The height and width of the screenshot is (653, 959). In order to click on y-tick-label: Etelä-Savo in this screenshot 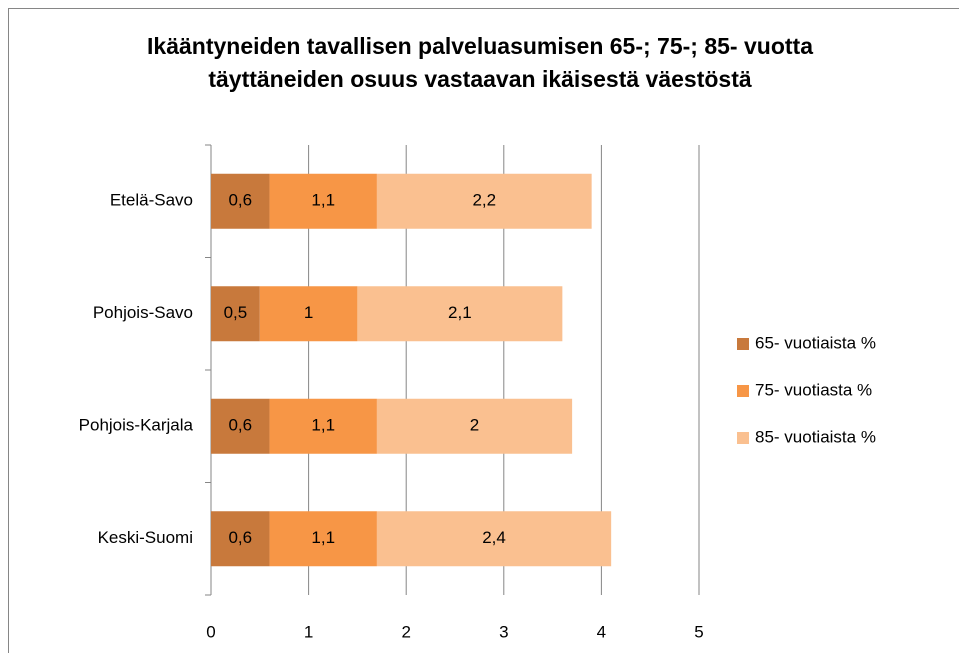, I will do `click(151, 200)`.